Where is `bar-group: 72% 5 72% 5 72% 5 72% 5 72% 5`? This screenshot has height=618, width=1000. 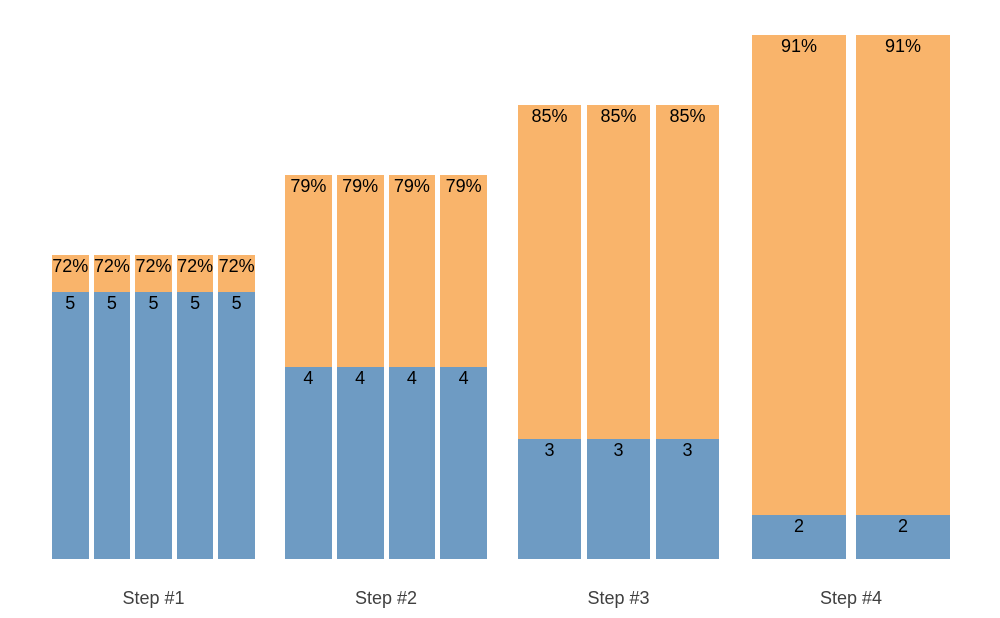
bar-group: 72% 5 72% 5 72% 5 72% 5 72% 5 is located at coordinates (153, 407).